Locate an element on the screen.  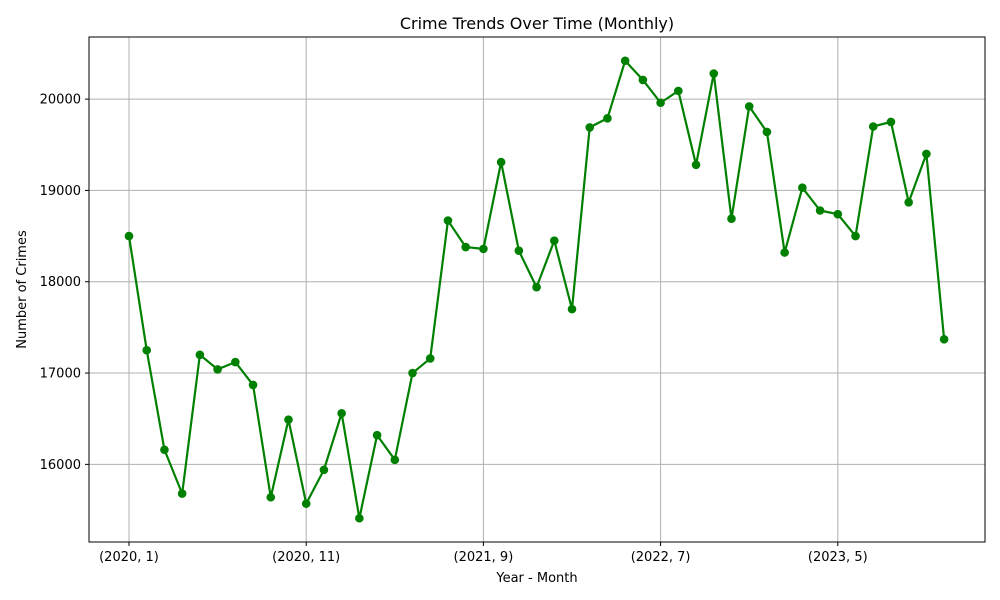
y-tick-label: 18000 is located at coordinates (60, 282).